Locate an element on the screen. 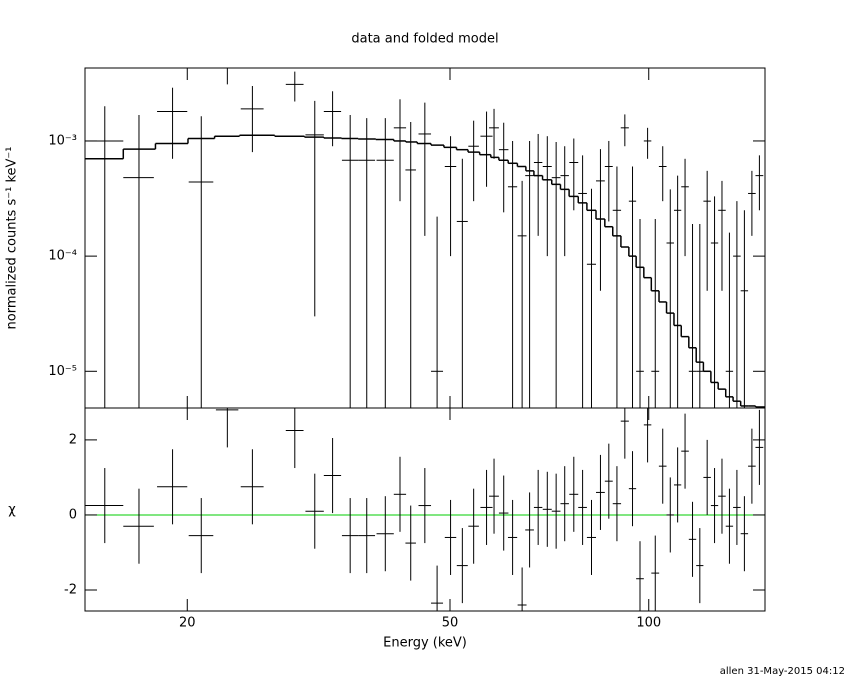  footer: allen 31-May-2015 04:12 is located at coordinates (782, 671).